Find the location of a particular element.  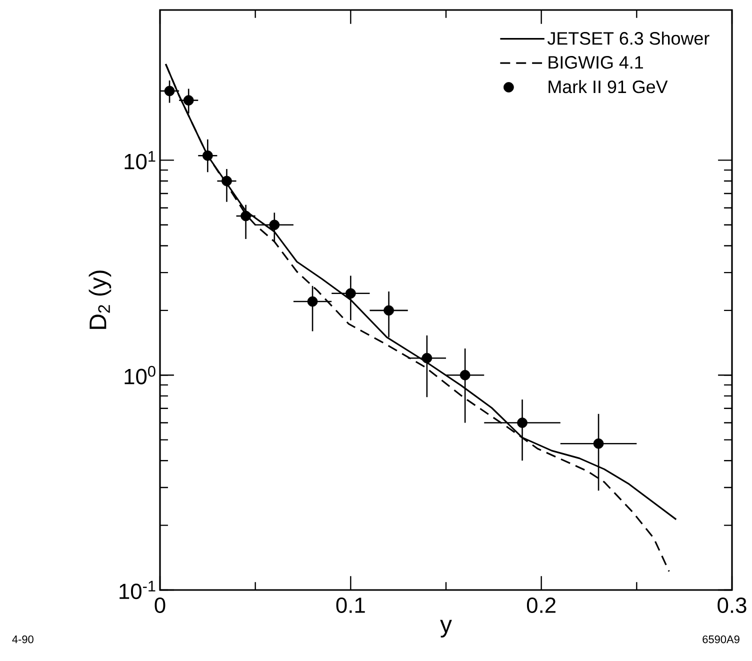

y-tick-label: 10$^{-1}$ is located at coordinates (138, 590).